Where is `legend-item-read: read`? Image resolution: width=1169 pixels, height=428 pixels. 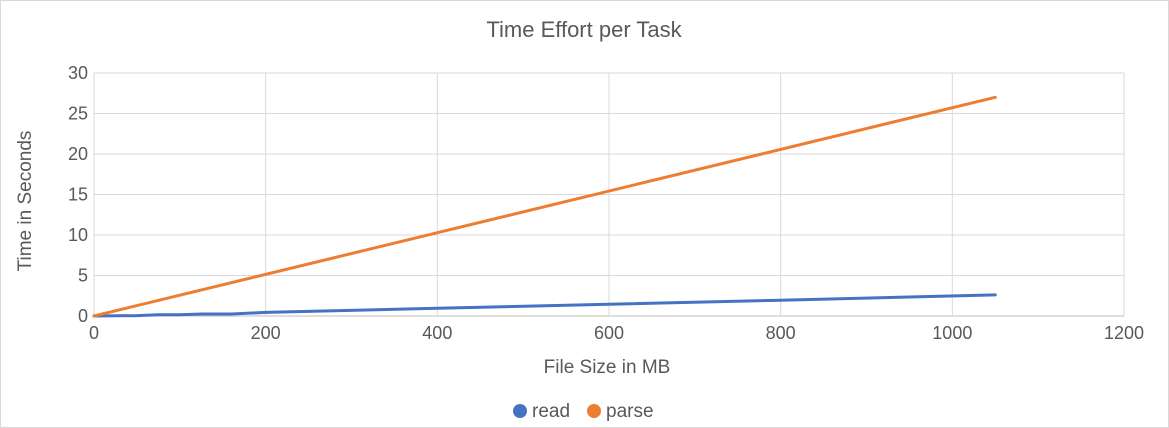
legend-item-read: read is located at coordinates (541, 411).